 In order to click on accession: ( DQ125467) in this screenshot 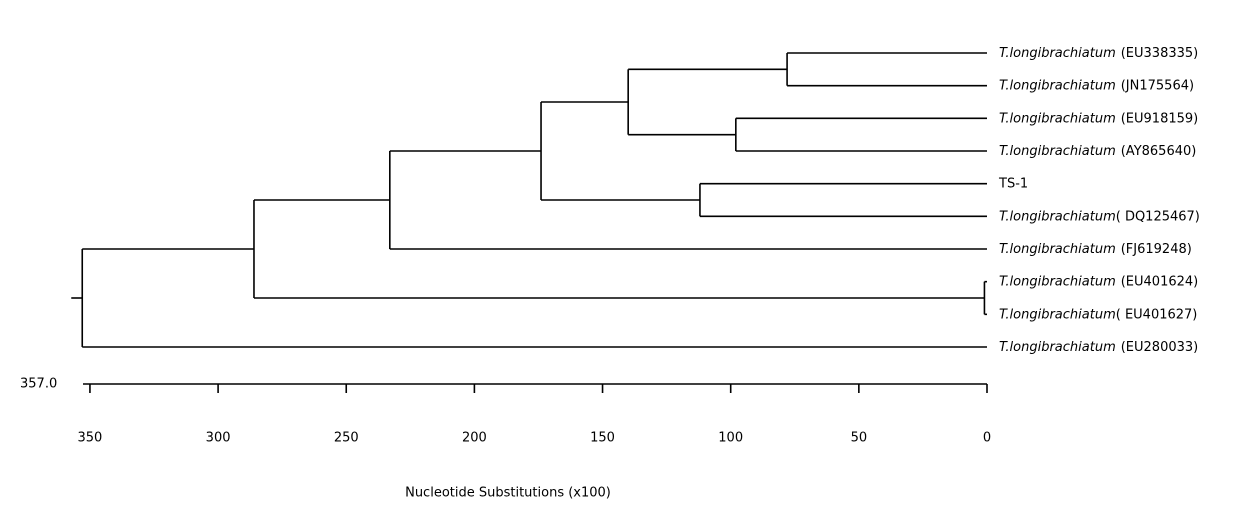, I will do `click(1158, 216)`.